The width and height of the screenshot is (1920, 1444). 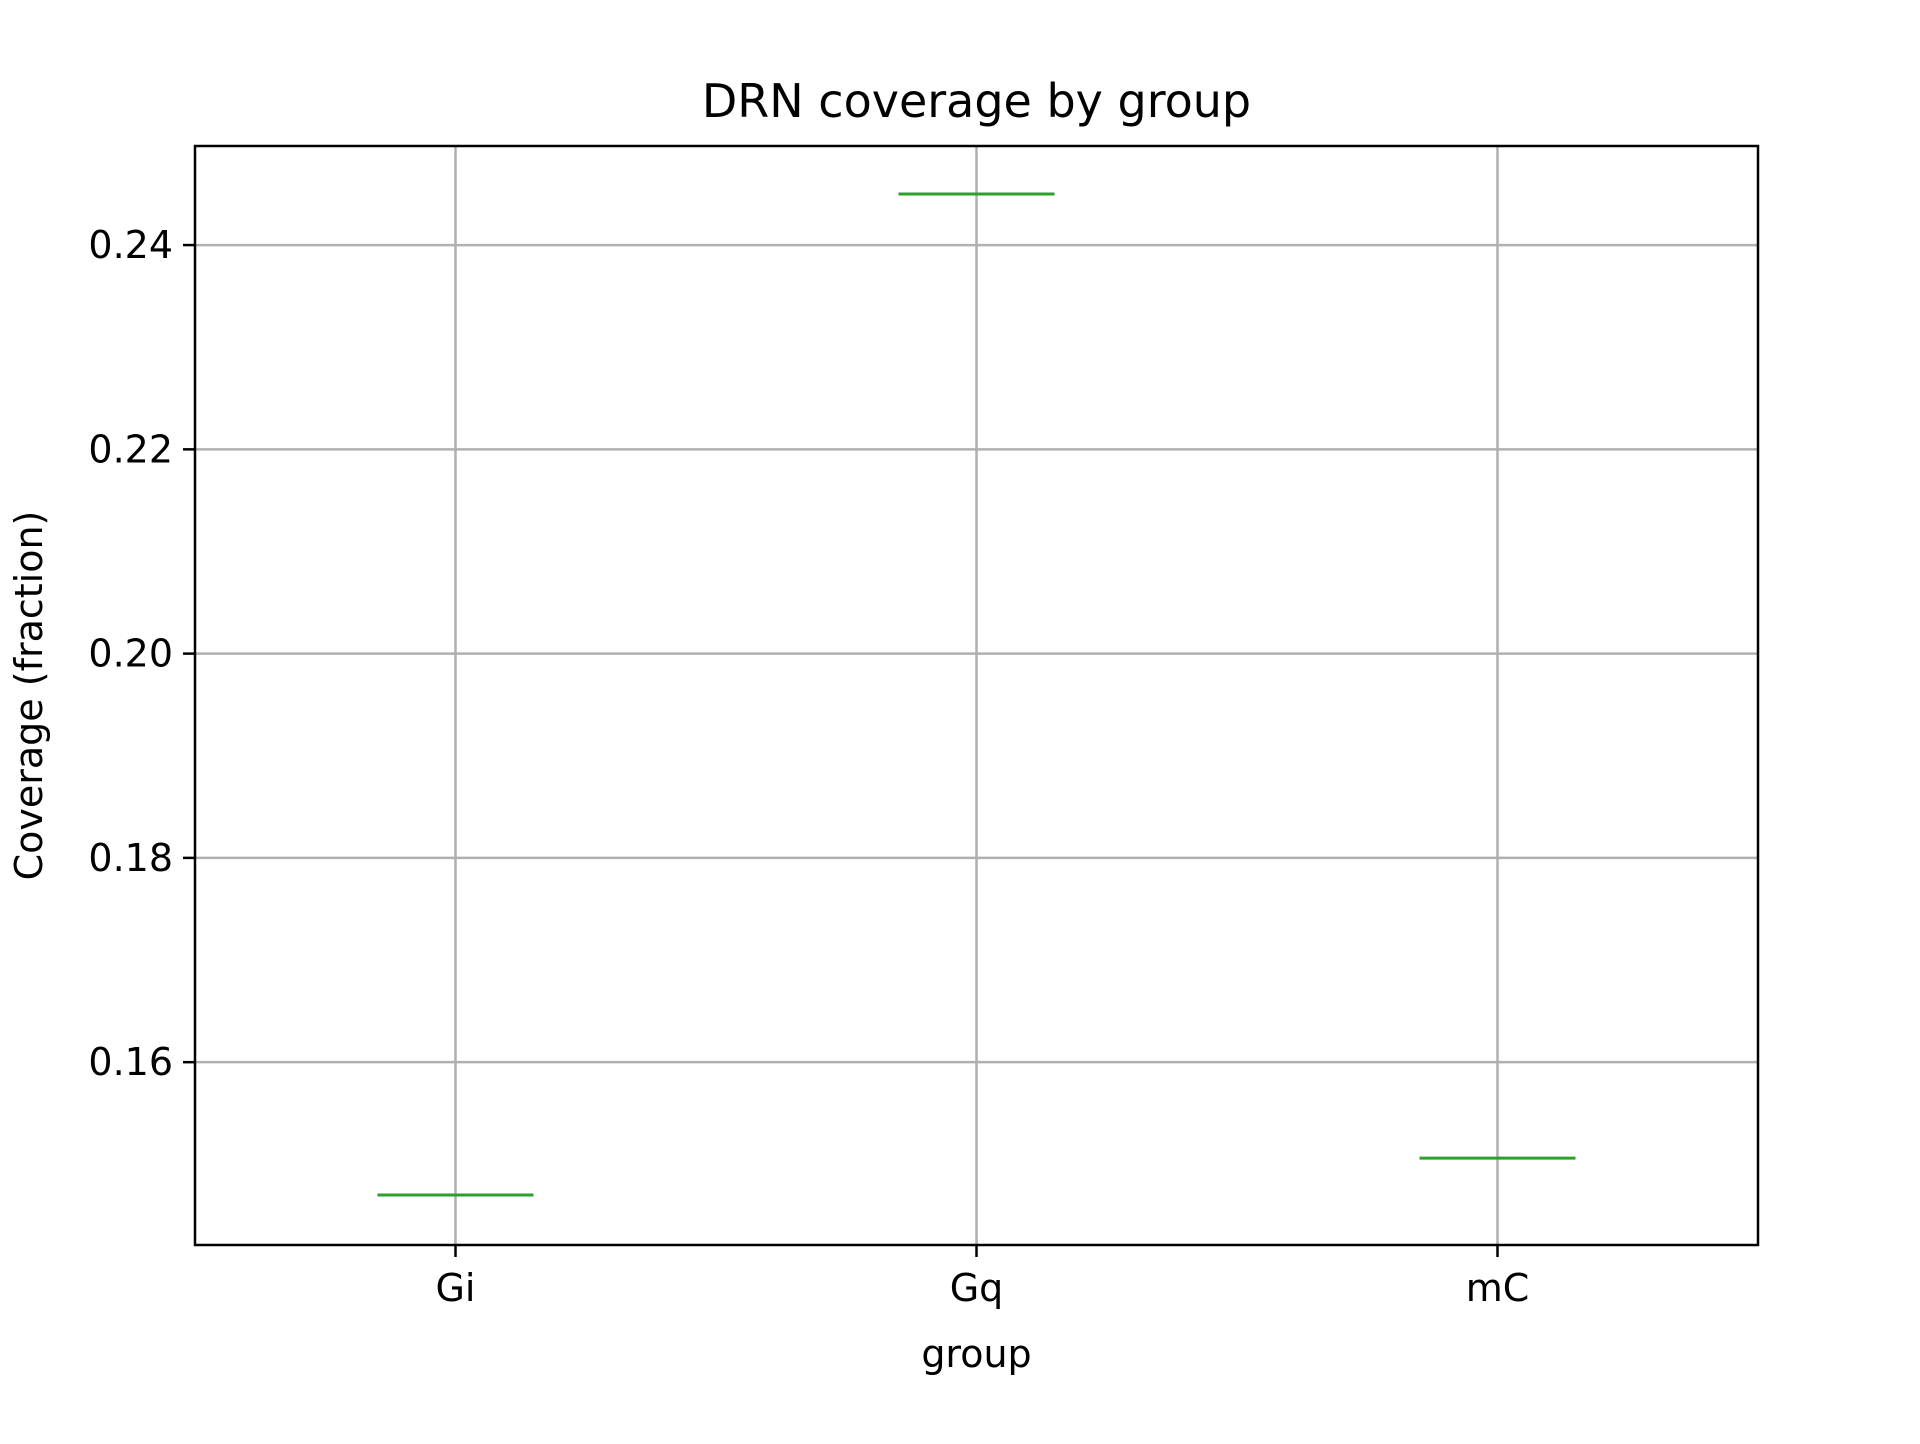 What do you see at coordinates (29, 696) in the screenshot?
I see `y-axis-label: Coverage (fraction)` at bounding box center [29, 696].